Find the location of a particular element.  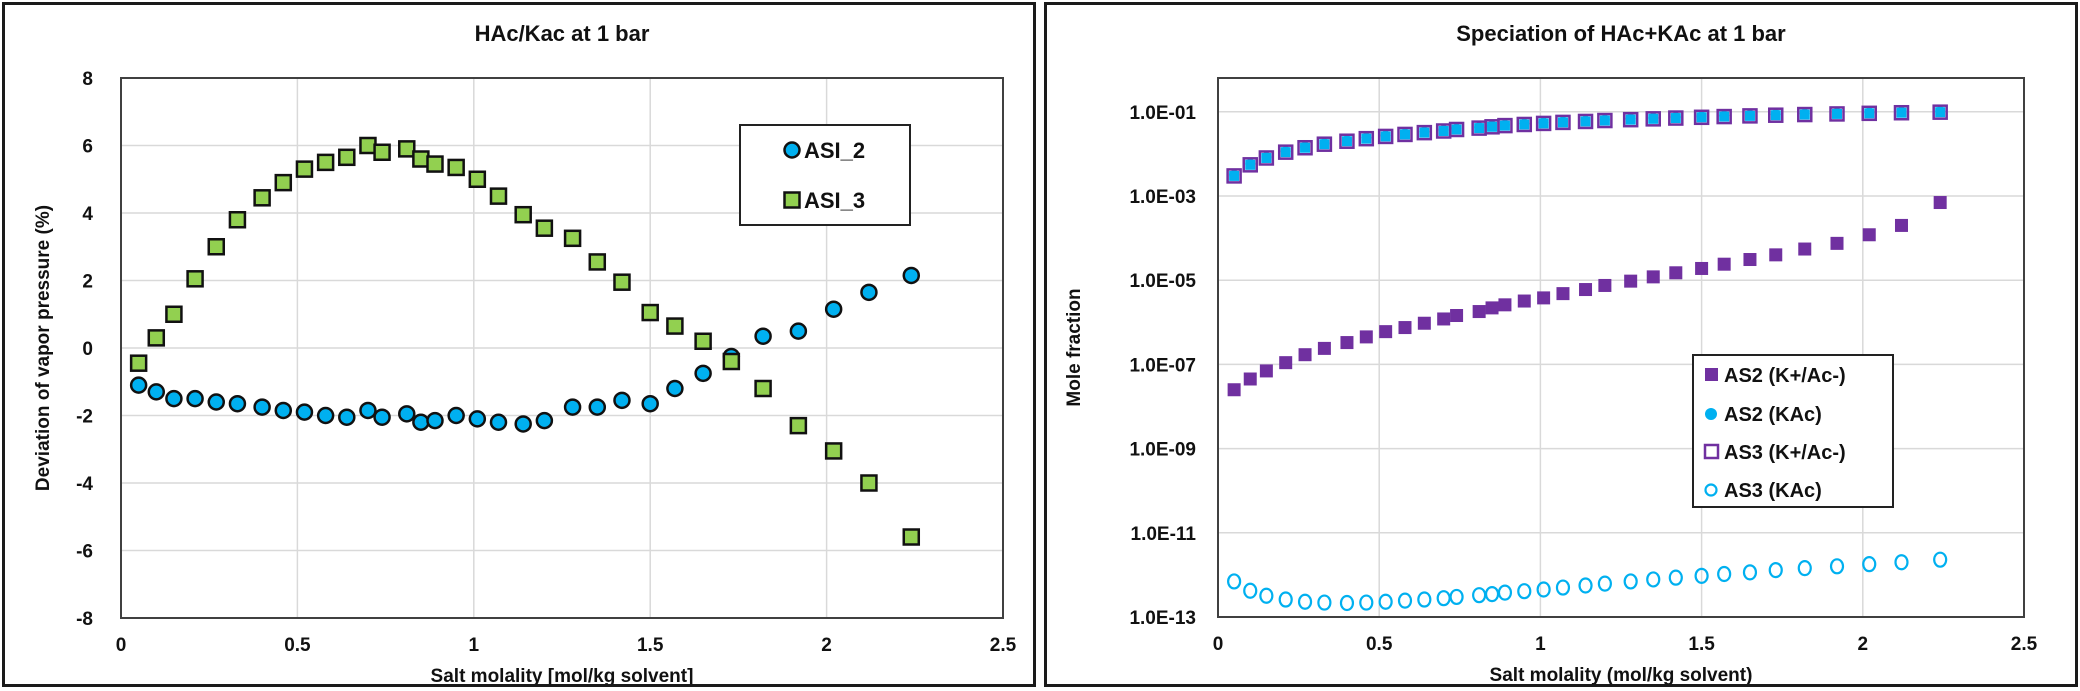

y-tick-label: -4 is located at coordinates (84, 484).